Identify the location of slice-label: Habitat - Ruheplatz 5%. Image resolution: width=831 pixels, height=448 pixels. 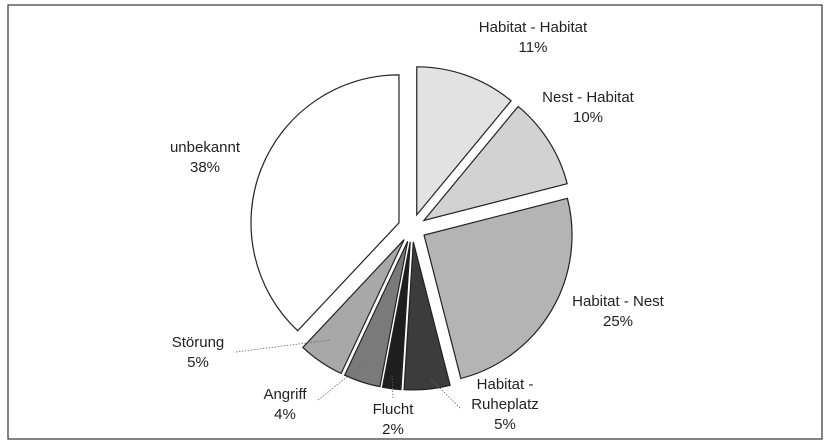
(505, 405).